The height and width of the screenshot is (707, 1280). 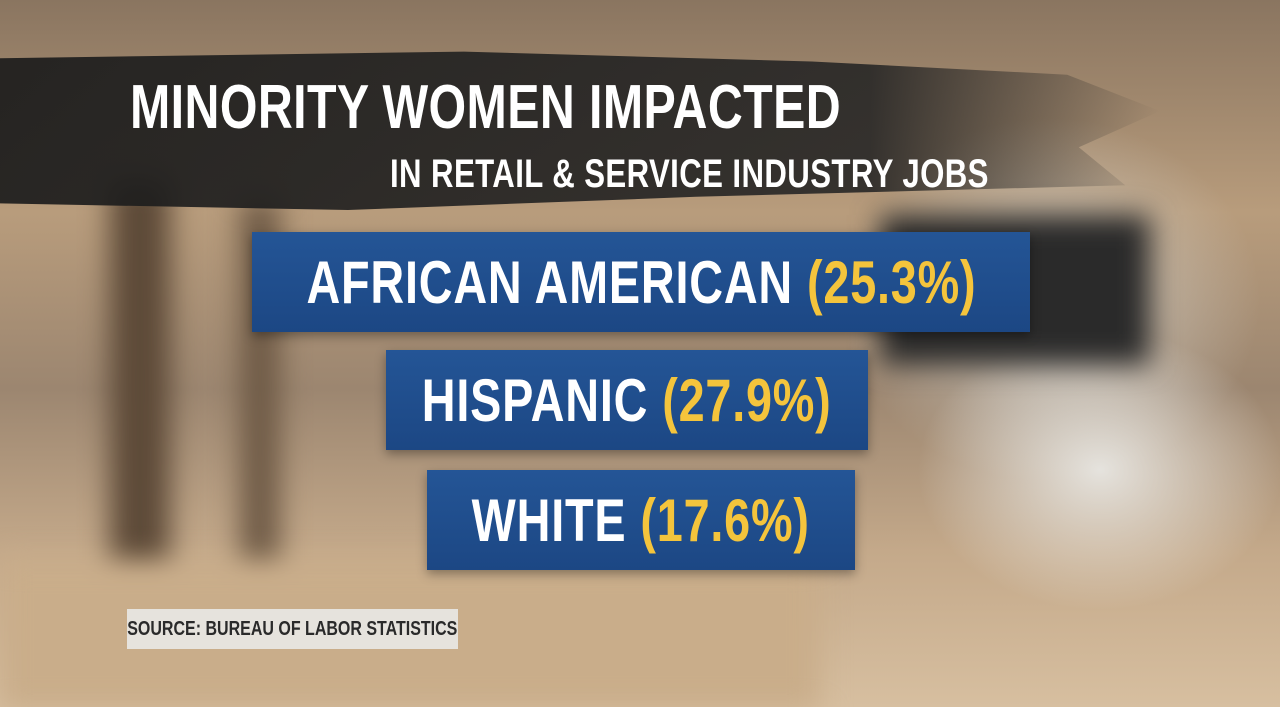 I want to click on stat-label: HISPANIC, so click(x=535, y=400).